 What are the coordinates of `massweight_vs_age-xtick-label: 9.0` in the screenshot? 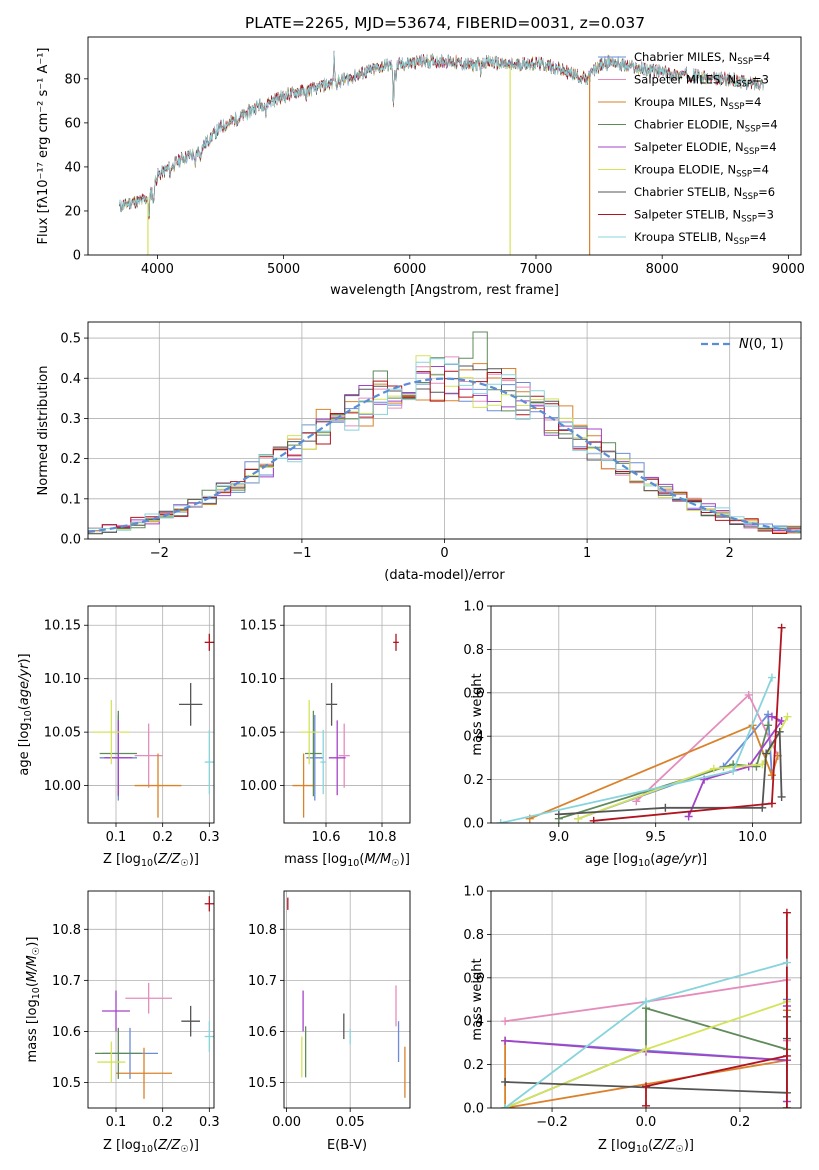 It's located at (558, 837).